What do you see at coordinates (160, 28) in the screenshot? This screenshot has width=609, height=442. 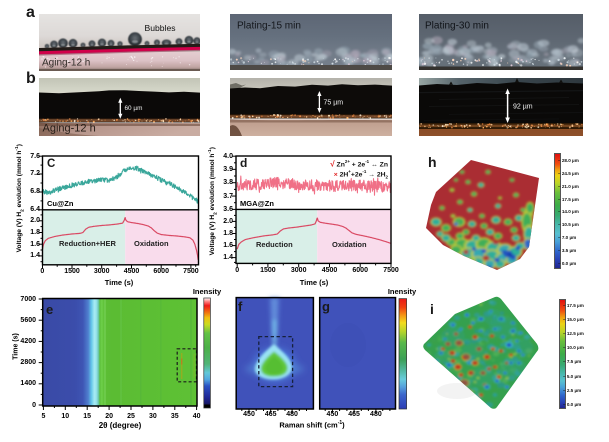 I see `svg-text: Bubbles` at bounding box center [160, 28].